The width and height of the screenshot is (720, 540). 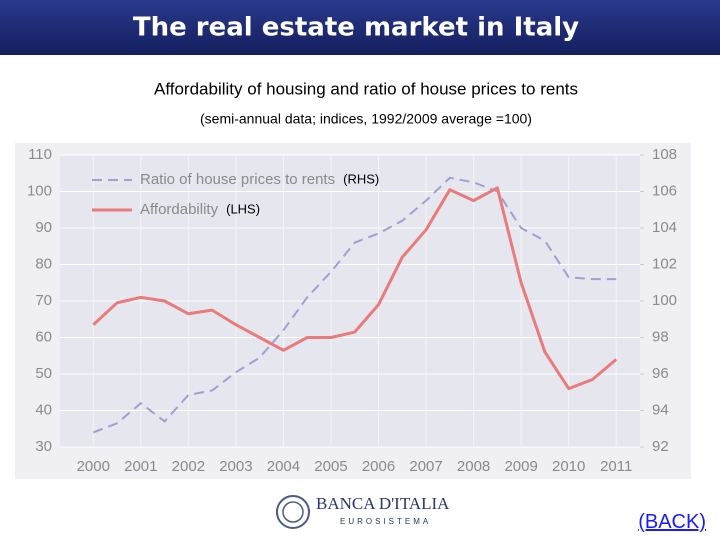 What do you see at coordinates (660, 373) in the screenshot?
I see `y2-tick-label: 96` at bounding box center [660, 373].